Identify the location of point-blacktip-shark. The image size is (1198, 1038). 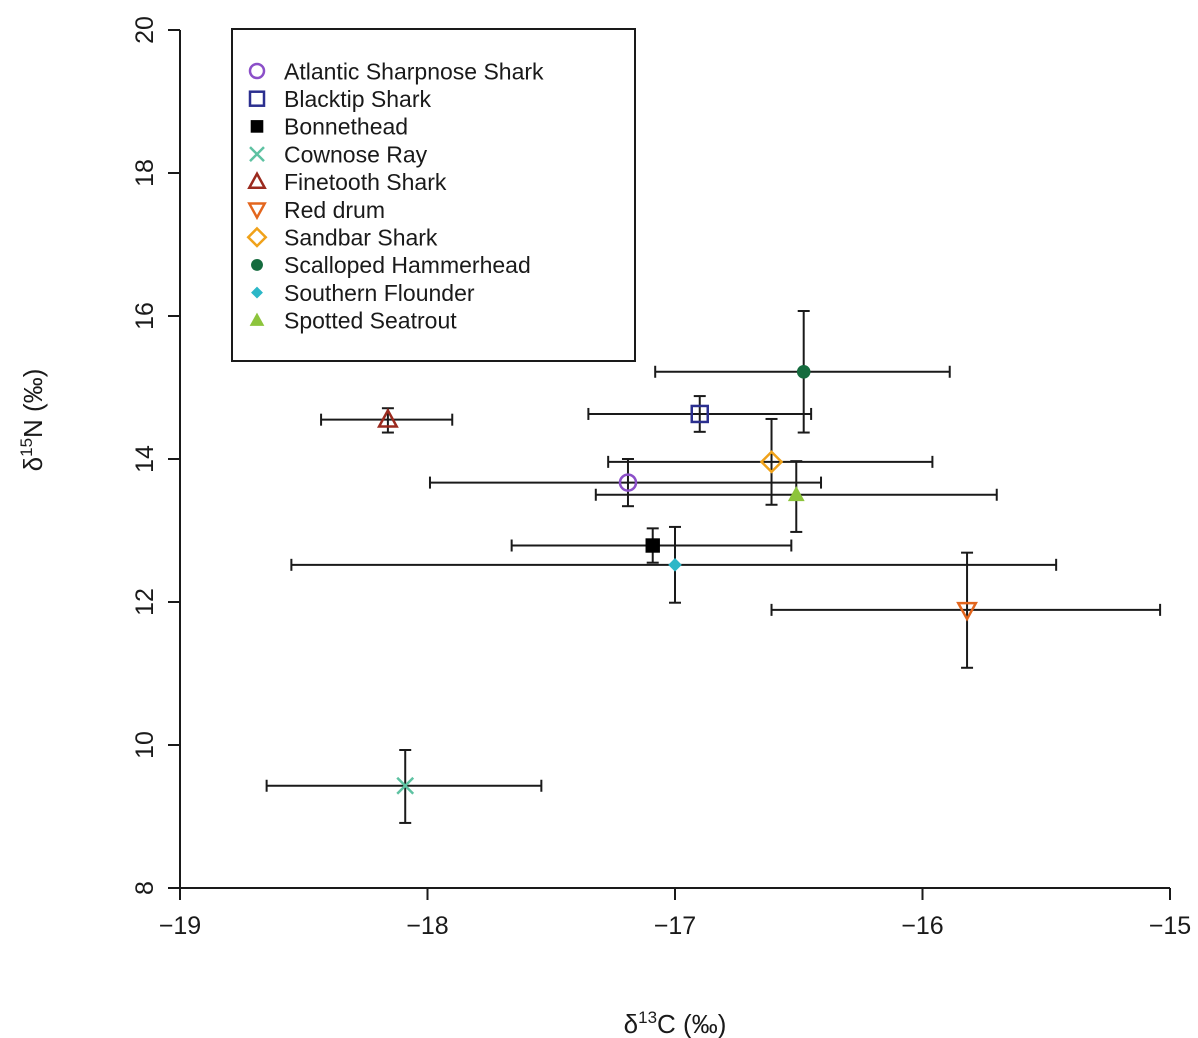
(699, 414).